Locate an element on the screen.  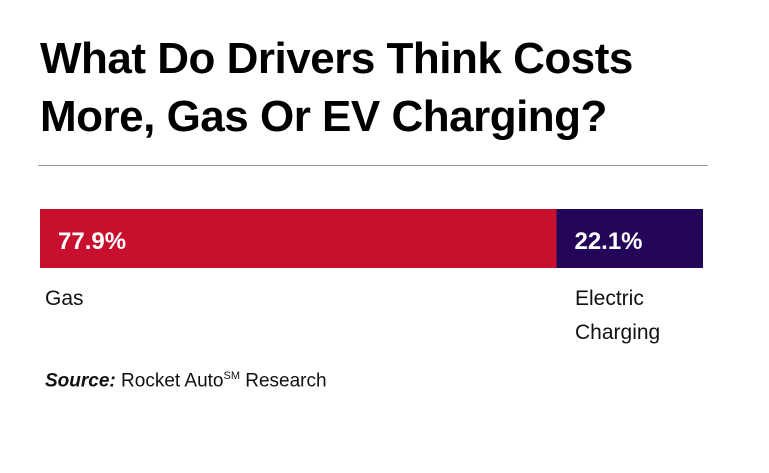
source-note: Source: Rocket AutoSM Research is located at coordinates (186, 381).